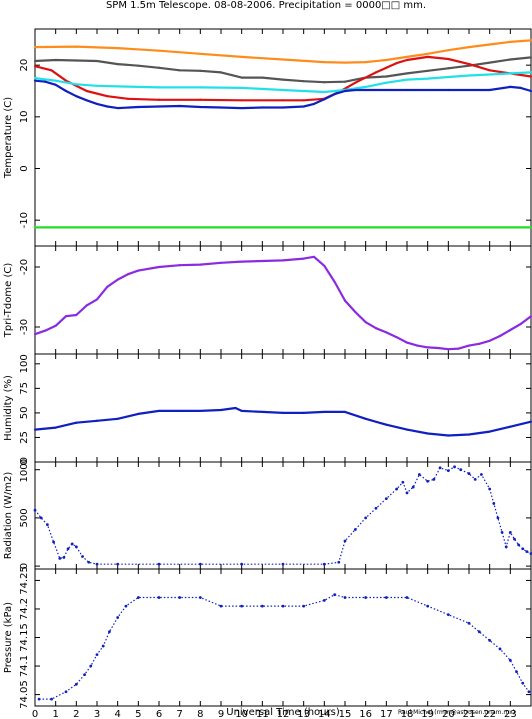 This screenshot has width=532, height=719. Describe the element at coordinates (303, 714) in the screenshot. I see `x-tick-label: 13` at that location.